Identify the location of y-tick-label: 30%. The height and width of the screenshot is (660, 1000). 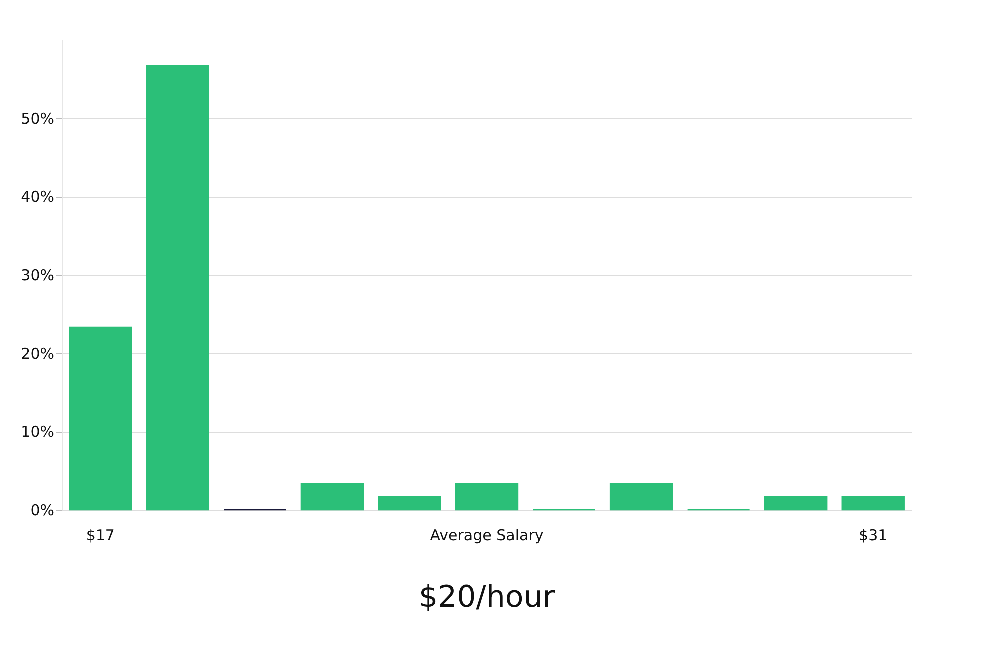
(37, 275).